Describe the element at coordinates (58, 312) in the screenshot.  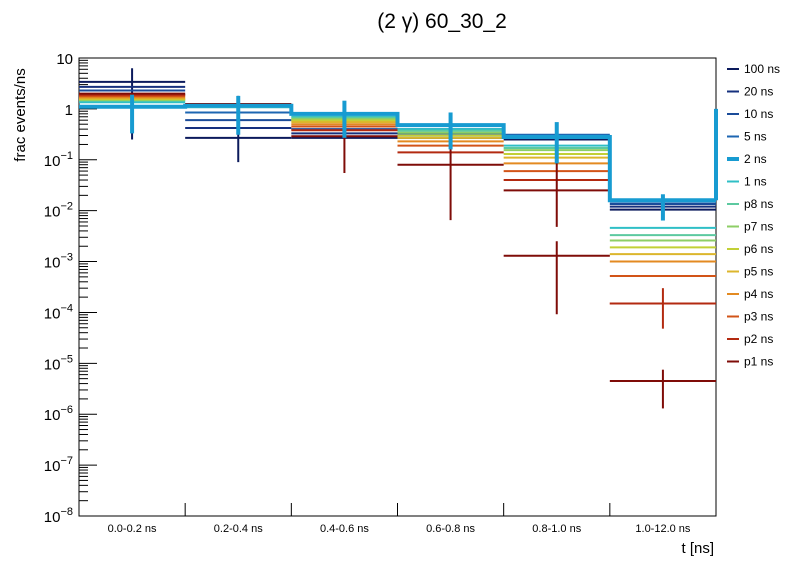
I see `y-tick-label: 10⁻⁴` at that location.